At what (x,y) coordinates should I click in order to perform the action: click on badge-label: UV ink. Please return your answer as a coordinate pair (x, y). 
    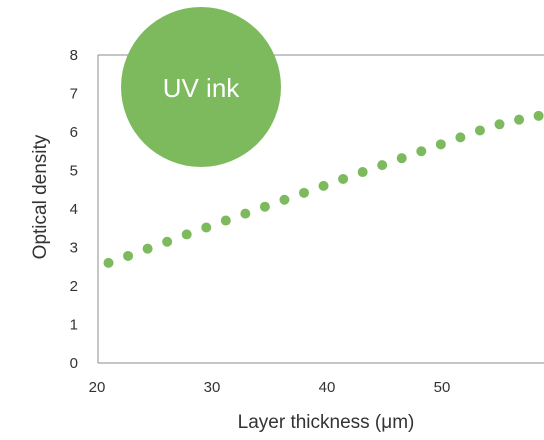
    Looking at the image, I should click on (202, 88).